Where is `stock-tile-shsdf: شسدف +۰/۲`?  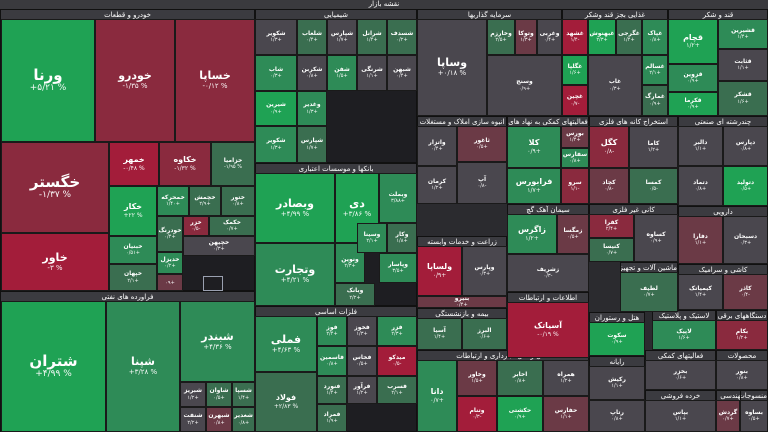
stock-tile-shsdf: شسدف +۰/۲ is located at coordinates (402, 37).